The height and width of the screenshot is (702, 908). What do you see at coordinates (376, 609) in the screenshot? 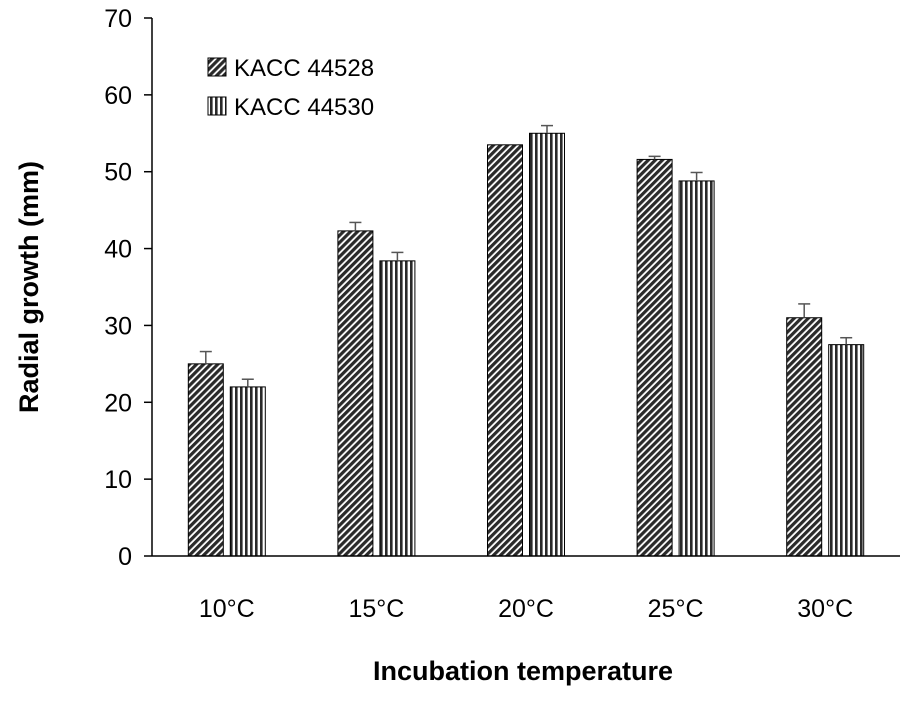
I see `x-tick-label: 15°C` at bounding box center [376, 609].